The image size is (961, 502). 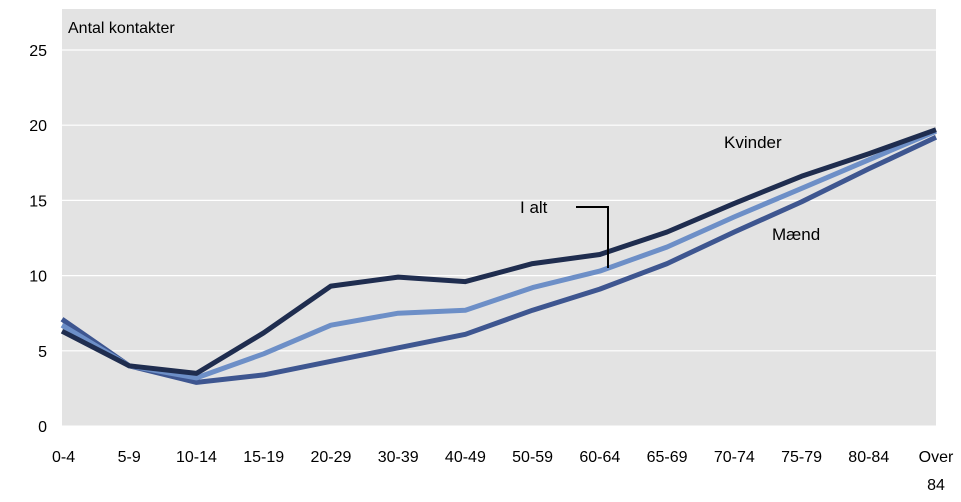 What do you see at coordinates (734, 457) in the screenshot?
I see `x-tick-label: 70-74` at bounding box center [734, 457].